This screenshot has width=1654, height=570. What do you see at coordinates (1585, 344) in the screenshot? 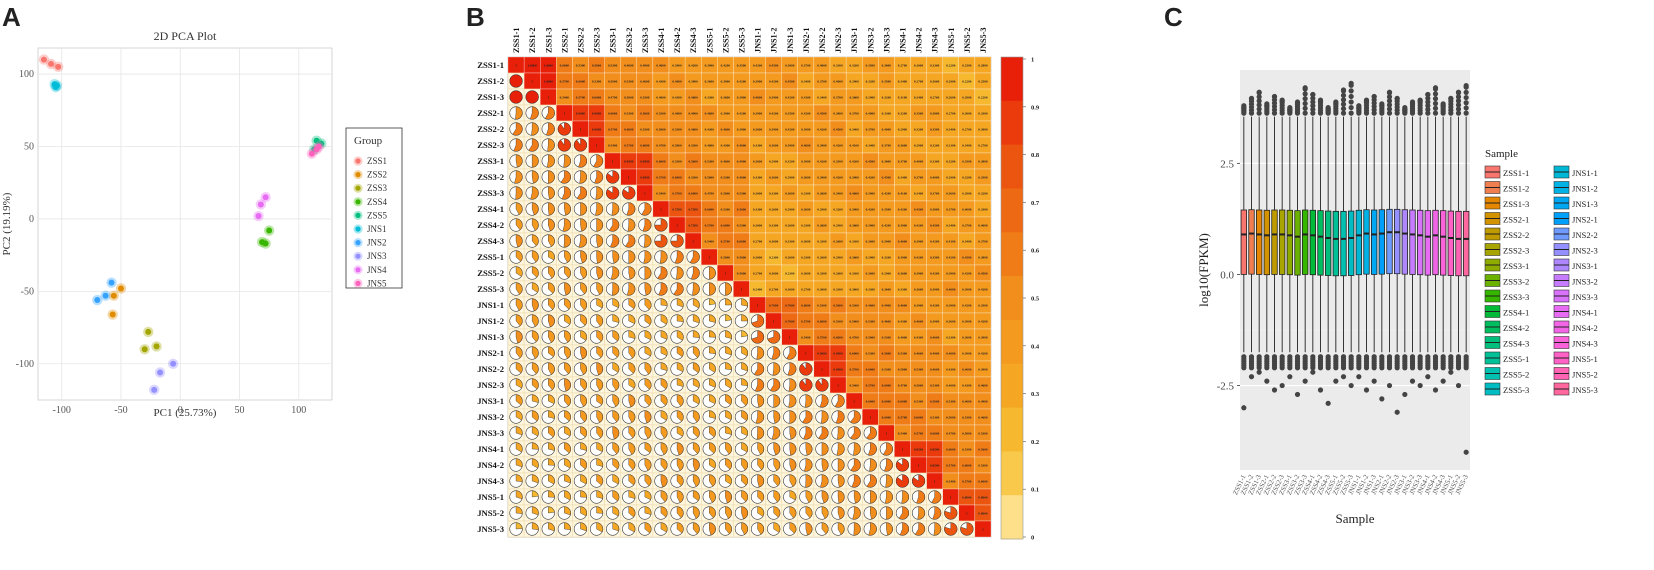
I see `box-legend-label: JNS4-3` at bounding box center [1585, 344].